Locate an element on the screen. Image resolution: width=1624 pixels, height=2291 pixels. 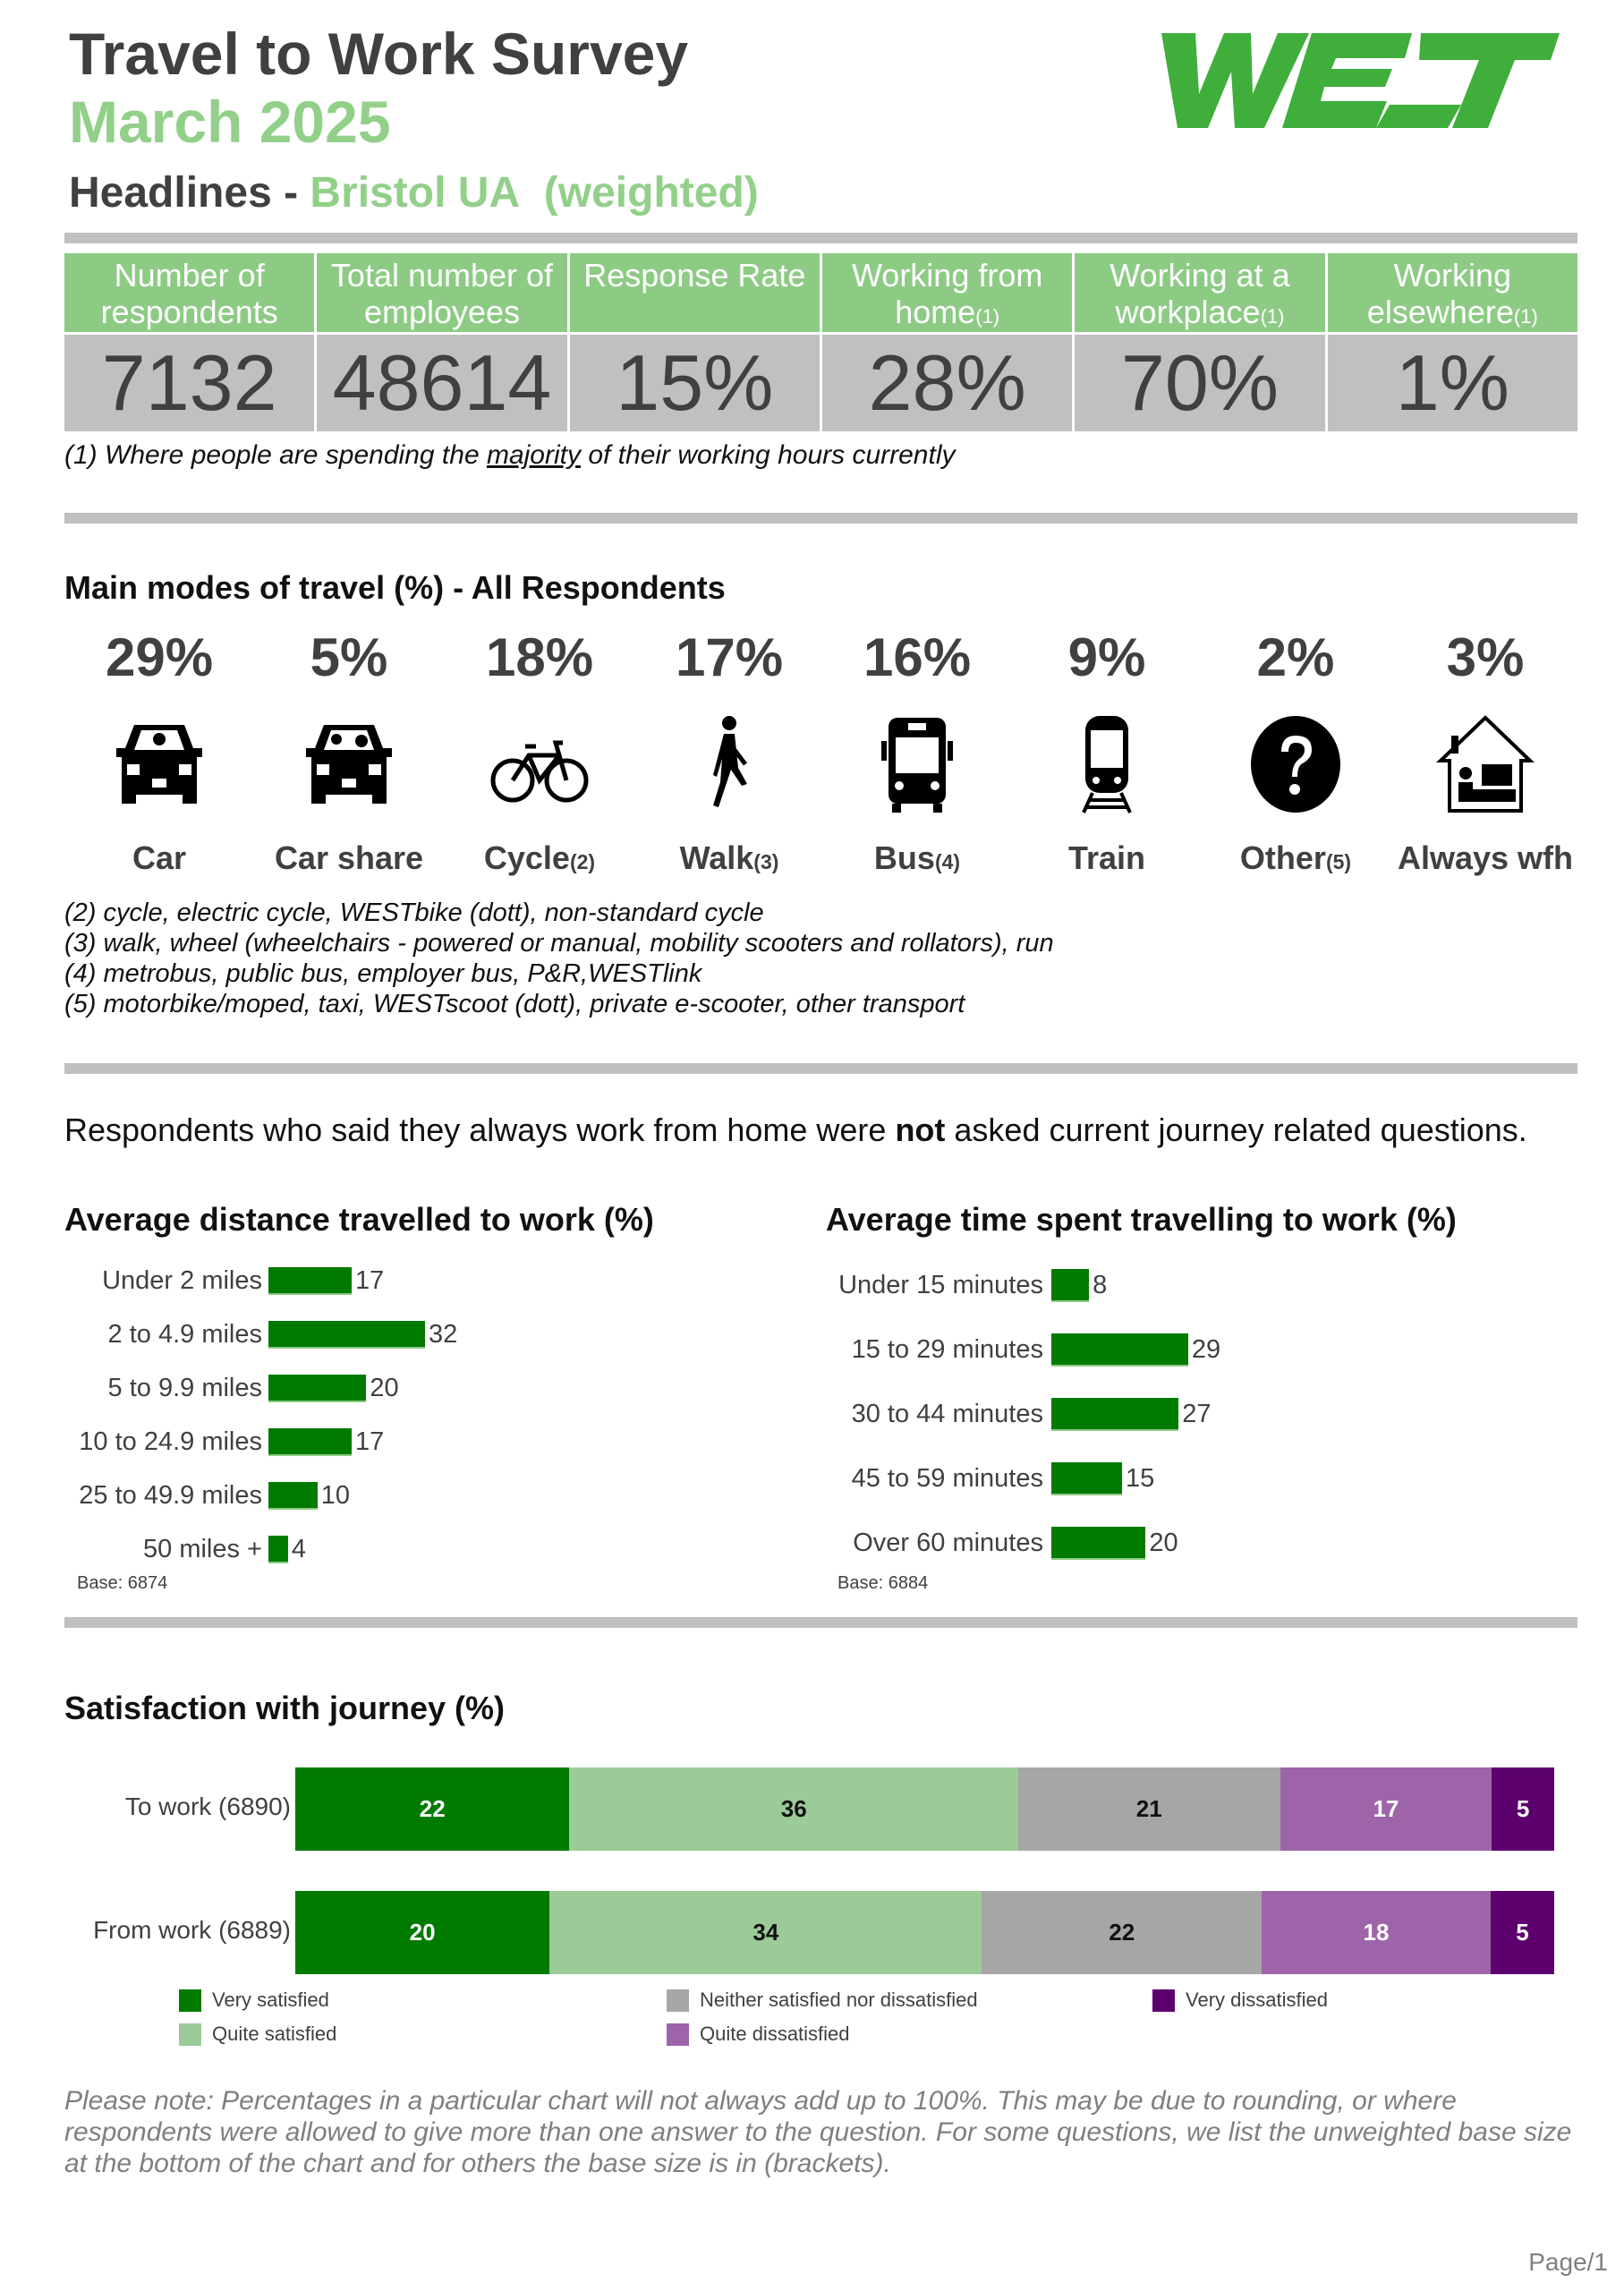
bar-segment: 20 is located at coordinates (422, 1933).